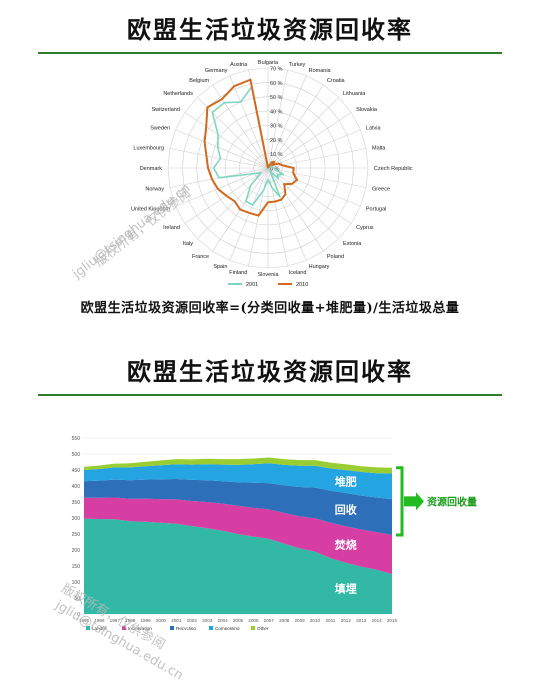 Image resolution: width=540 pixels, height=686 pixels. I want to click on area-xtick-label: 2015, so click(392, 620).